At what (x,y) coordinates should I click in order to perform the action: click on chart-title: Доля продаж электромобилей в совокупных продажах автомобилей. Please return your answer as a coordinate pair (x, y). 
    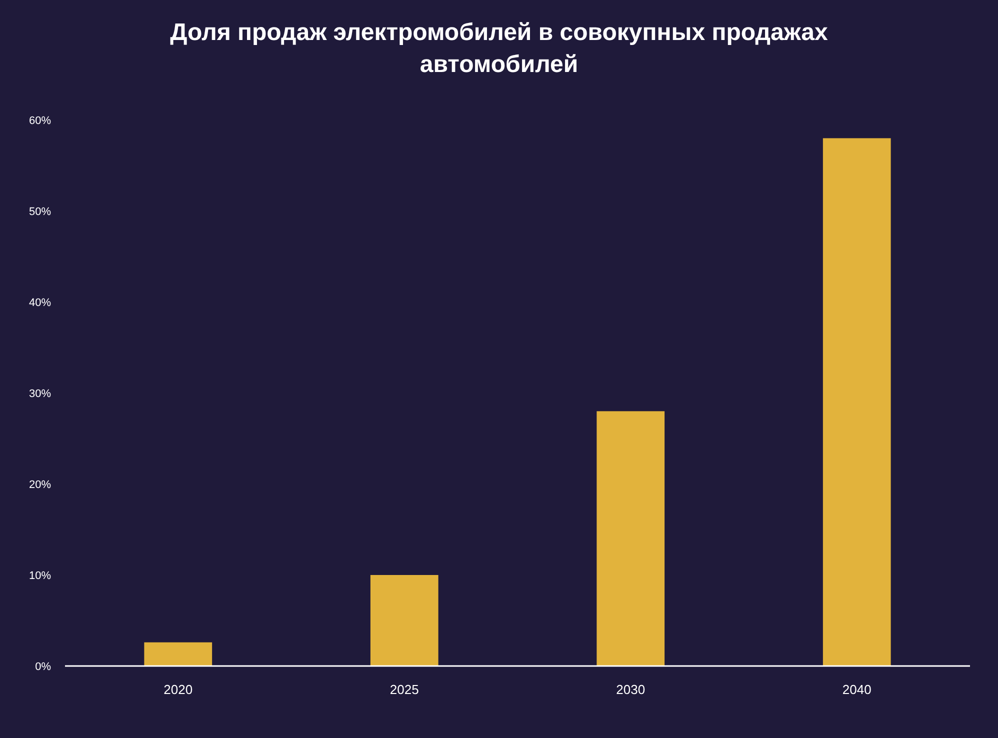
    Looking at the image, I should click on (499, 48).